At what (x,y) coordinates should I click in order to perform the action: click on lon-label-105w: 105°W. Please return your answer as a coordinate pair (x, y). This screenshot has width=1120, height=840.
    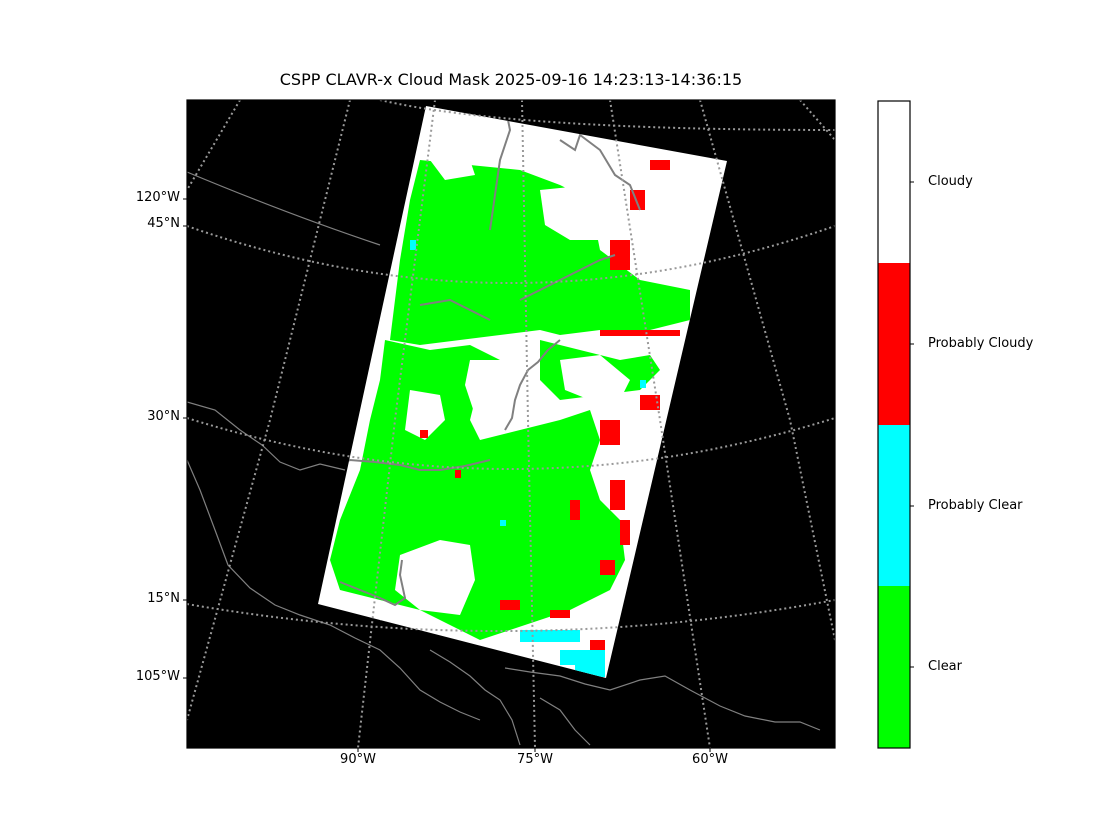
    Looking at the image, I should click on (157, 676).